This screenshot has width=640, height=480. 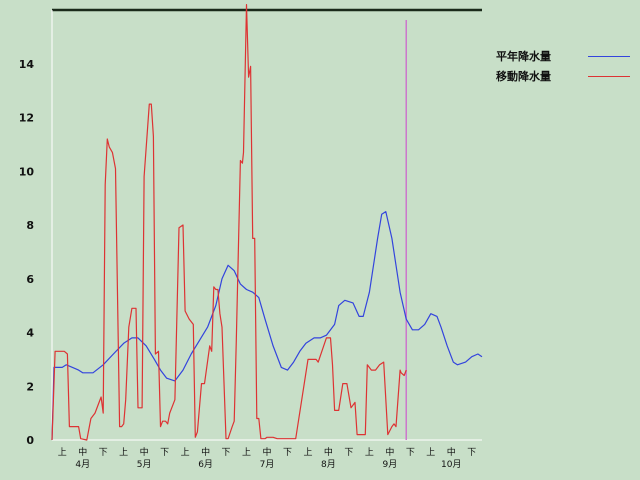 What do you see at coordinates (563, 56) in the screenshot?
I see `legend-item-normal: 平年降水量` at bounding box center [563, 56].